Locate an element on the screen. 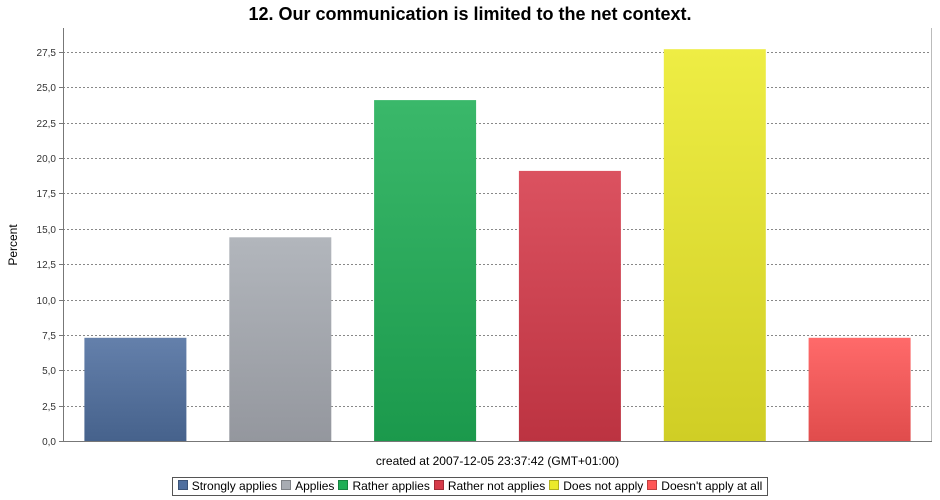 This screenshot has width=940, height=500. legend-item: Rather not applies is located at coordinates (489, 486).